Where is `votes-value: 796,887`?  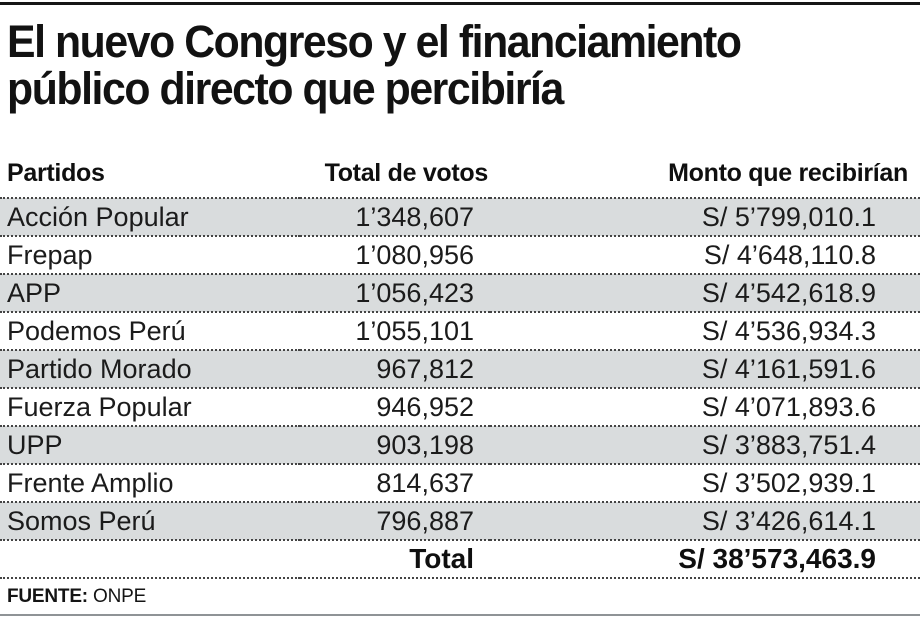
votes-value: 796,887 is located at coordinates (425, 520).